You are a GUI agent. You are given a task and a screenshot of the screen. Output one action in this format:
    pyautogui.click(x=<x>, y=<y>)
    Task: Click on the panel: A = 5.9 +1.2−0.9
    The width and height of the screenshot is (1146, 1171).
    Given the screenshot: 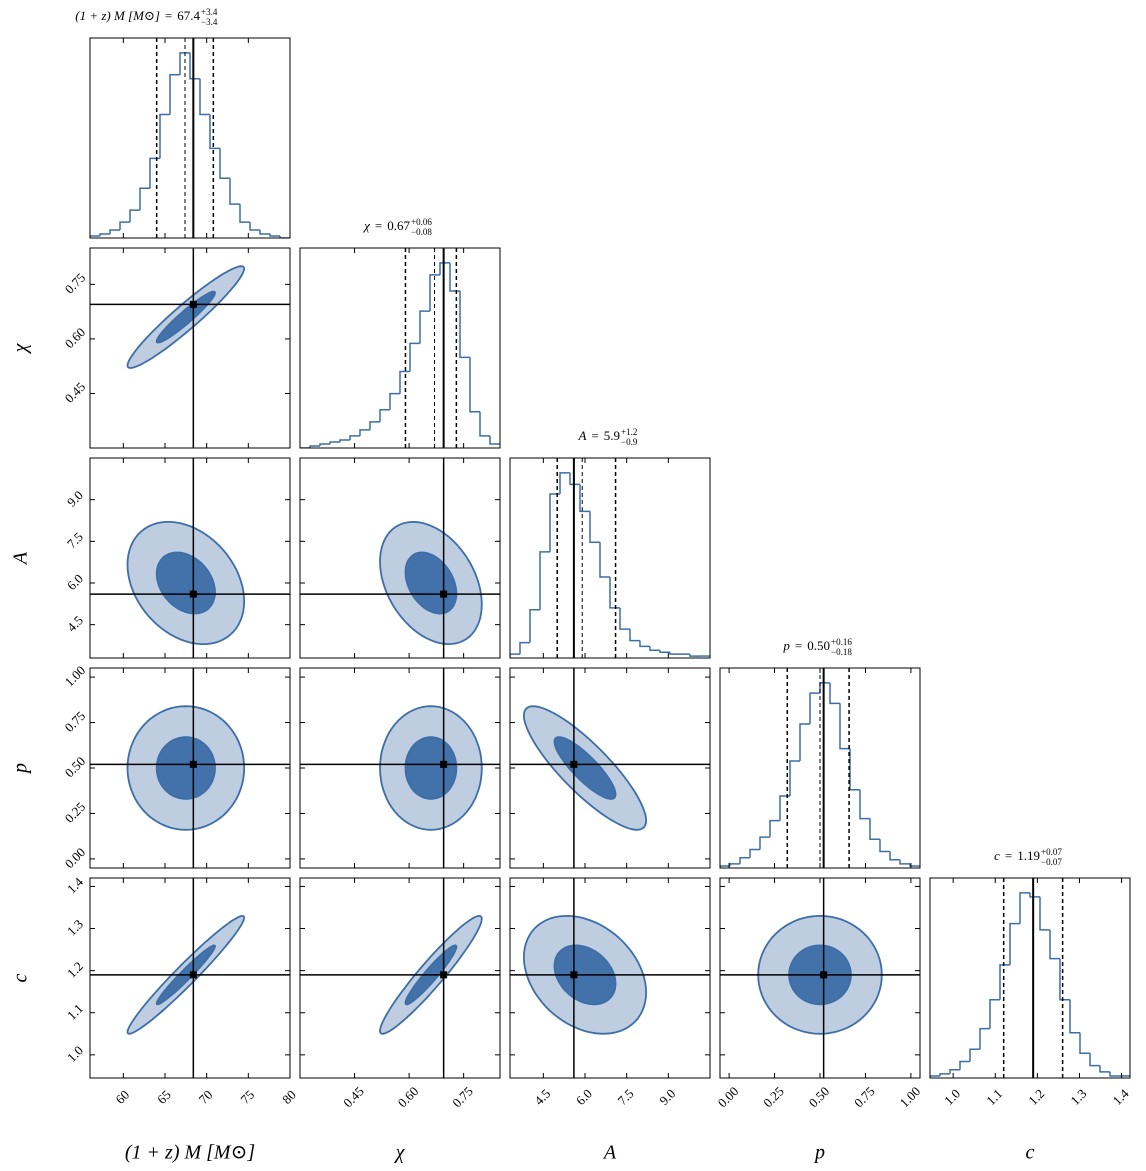 What is the action you would take?
    pyautogui.click(x=610, y=543)
    